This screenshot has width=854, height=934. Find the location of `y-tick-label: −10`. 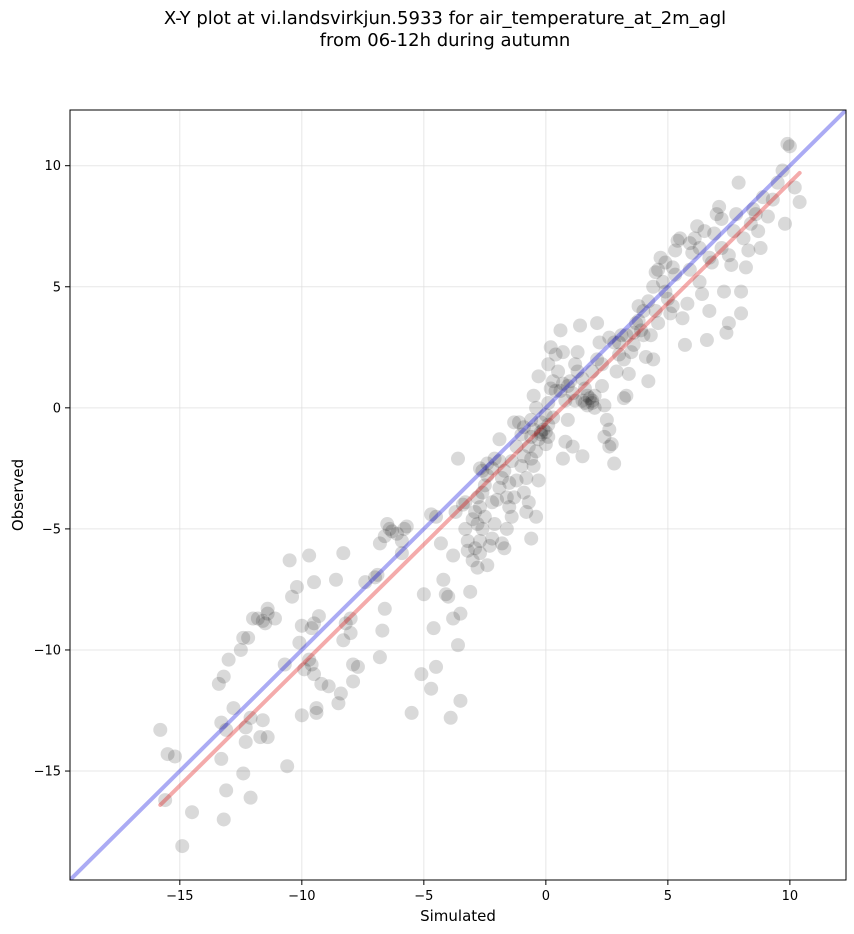

y-tick-label: −10 is located at coordinates (47, 650).